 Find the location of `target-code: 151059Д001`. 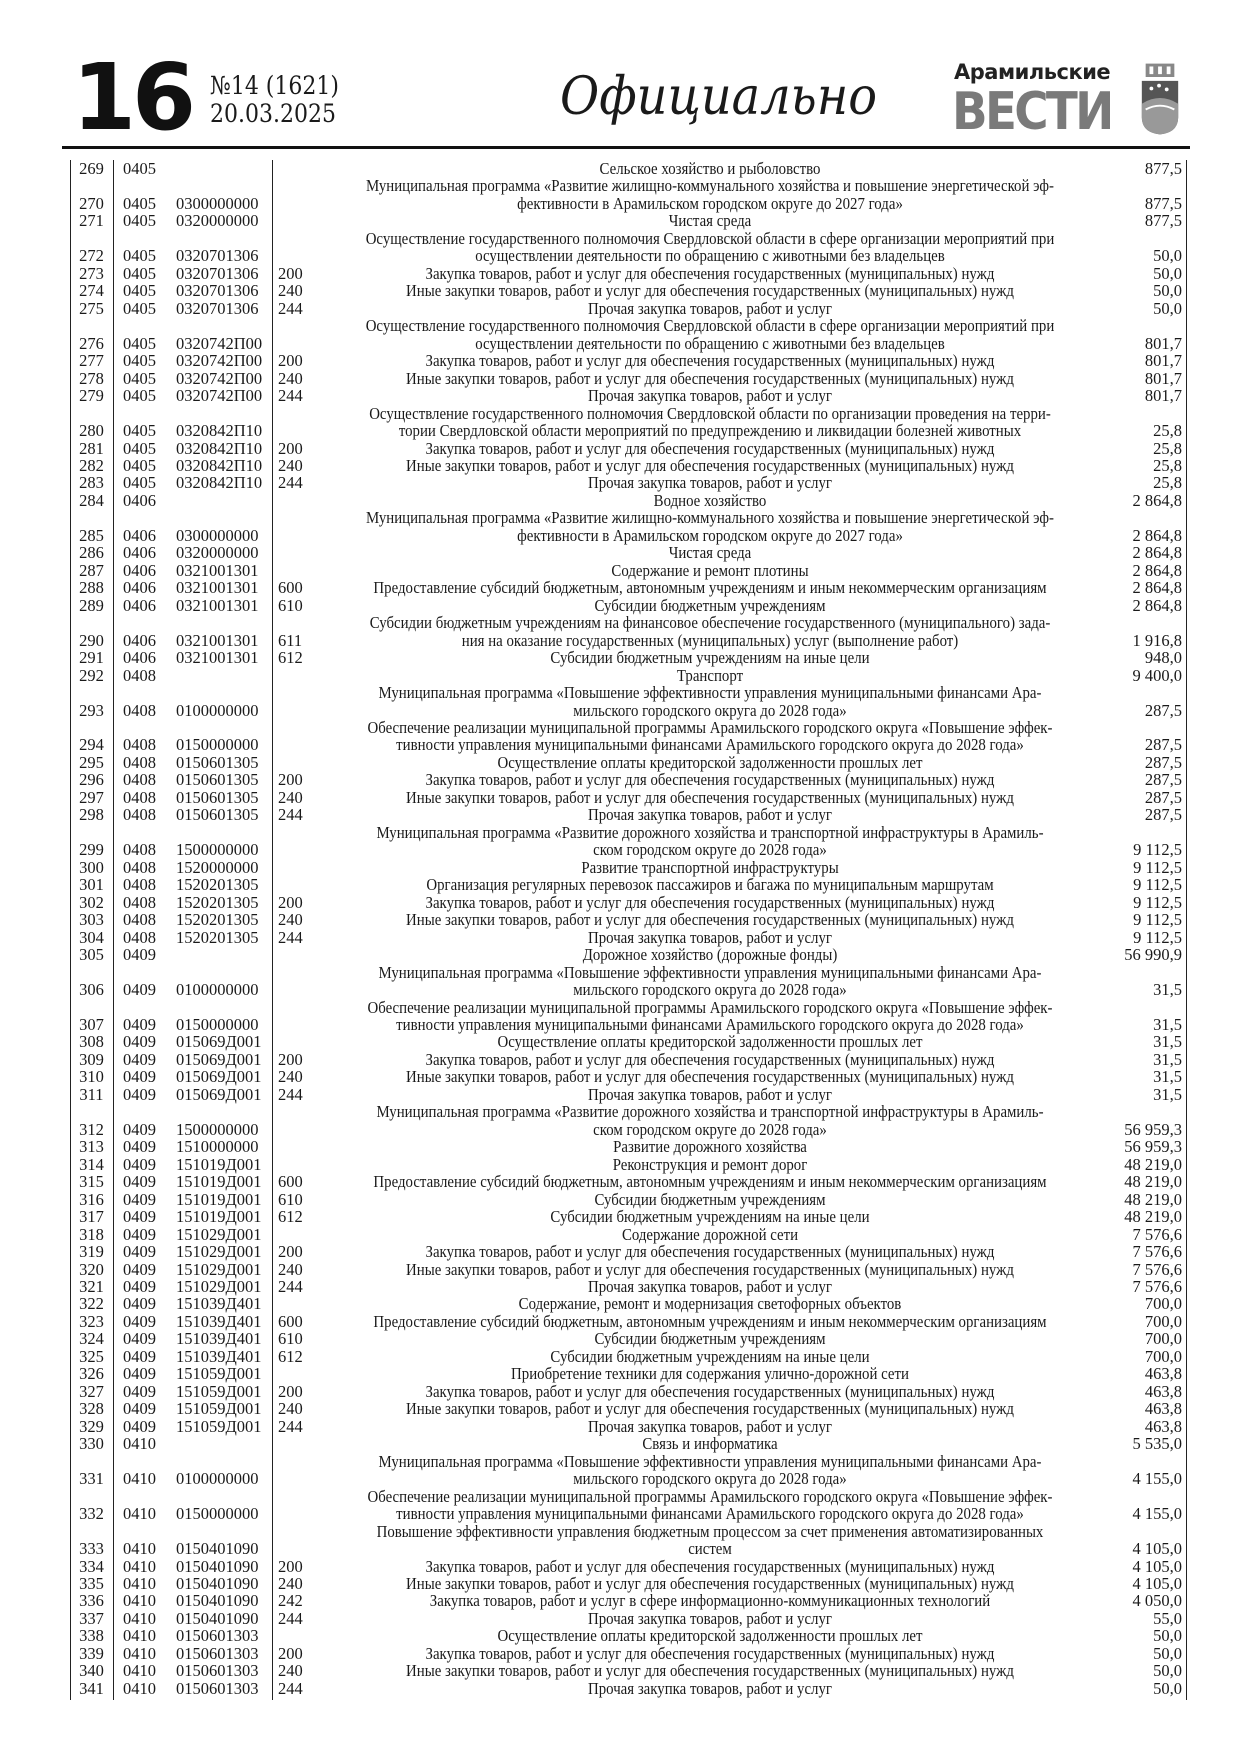

target-code: 151059Д001 is located at coordinates (219, 1374).